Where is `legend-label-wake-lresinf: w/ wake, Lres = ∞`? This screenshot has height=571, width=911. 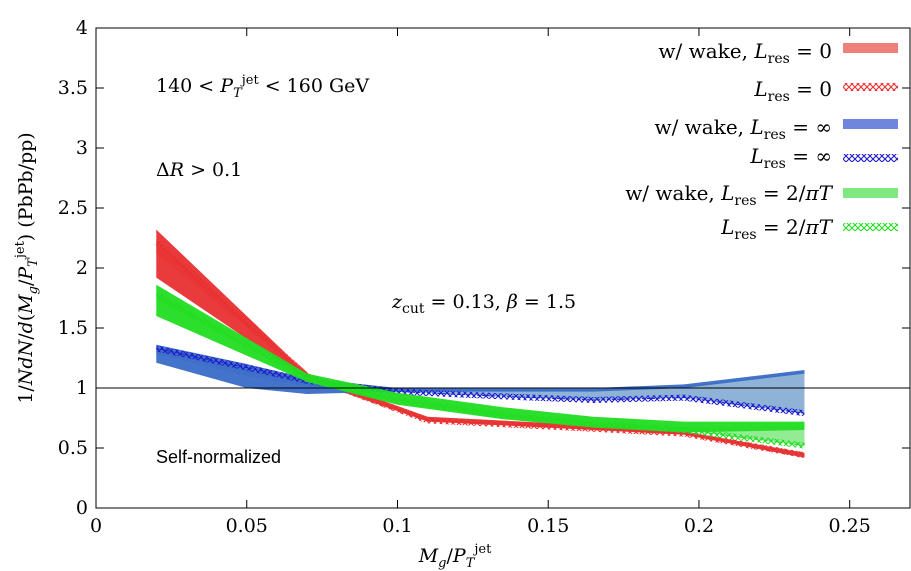
legend-label-wake-lresinf: w/ wake, Lres = ∞ is located at coordinates (743, 129).